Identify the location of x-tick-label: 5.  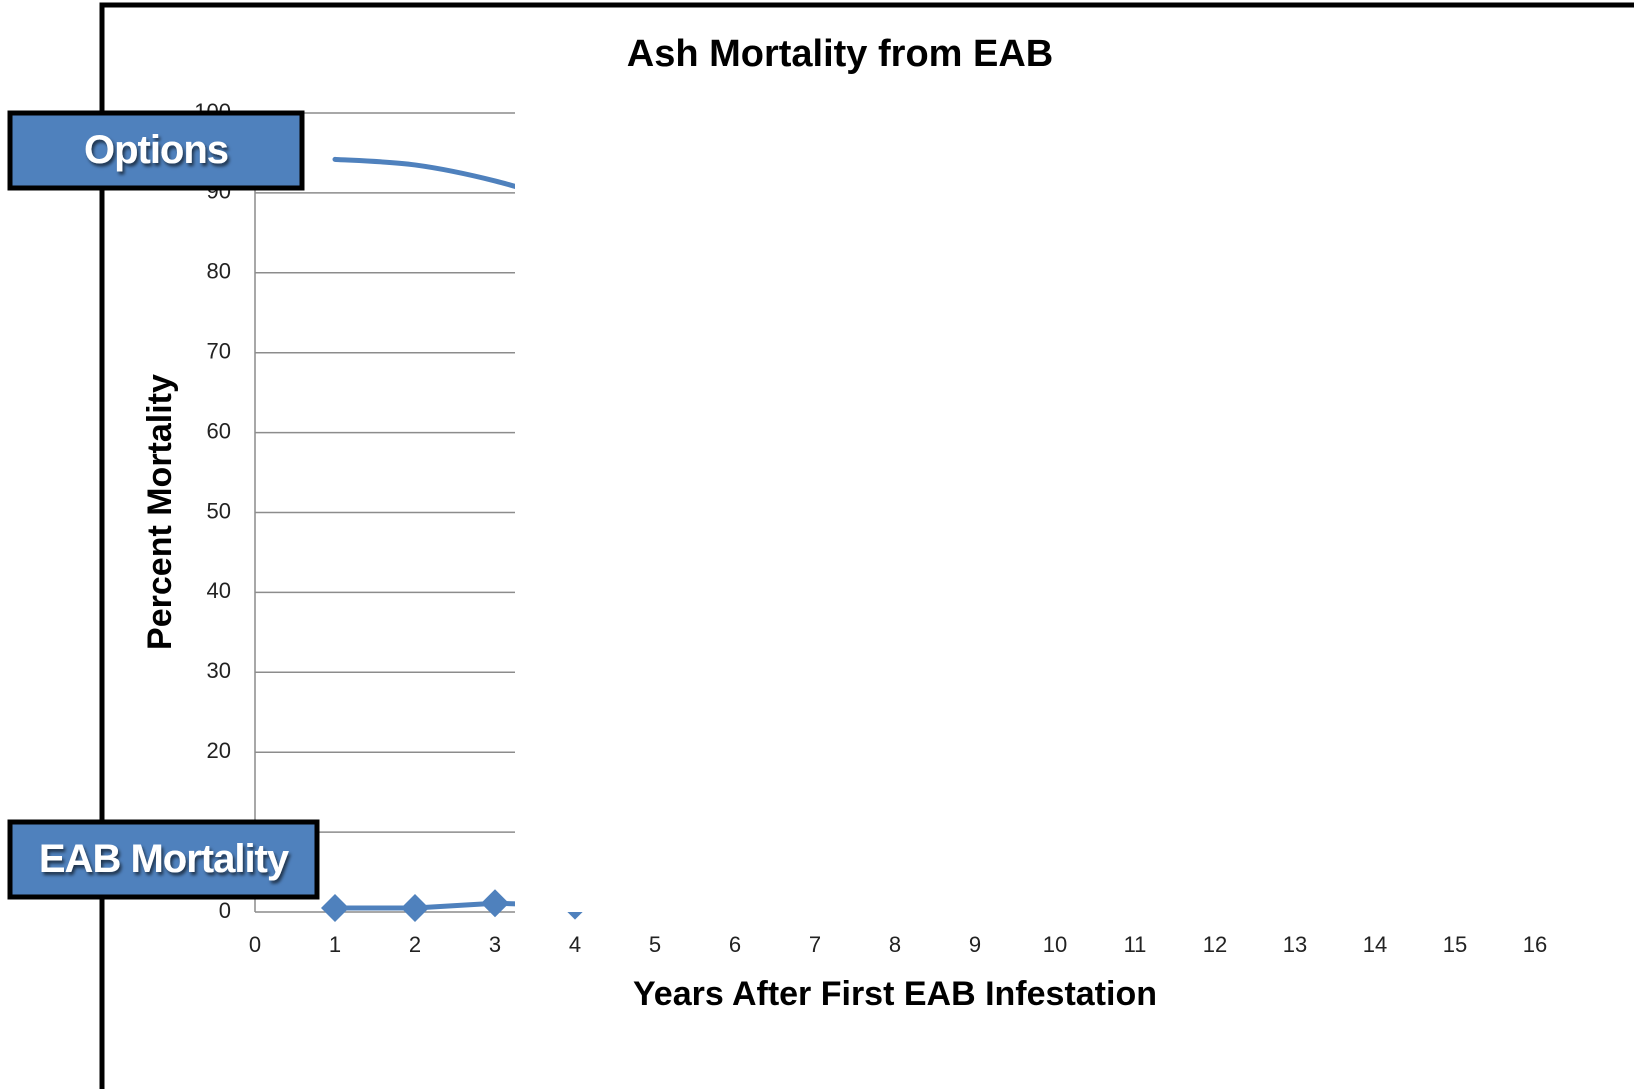
(655, 944).